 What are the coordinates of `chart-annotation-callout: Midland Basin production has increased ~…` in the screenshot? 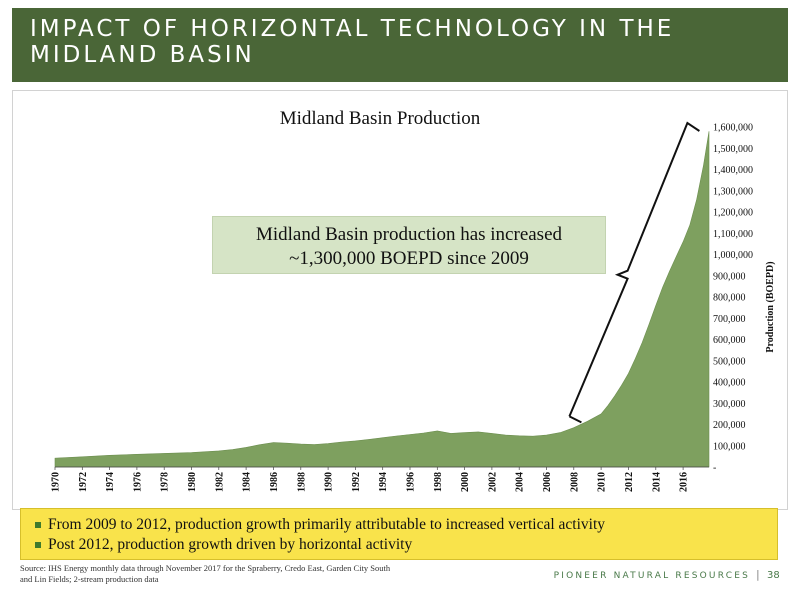 It's located at (409, 245).